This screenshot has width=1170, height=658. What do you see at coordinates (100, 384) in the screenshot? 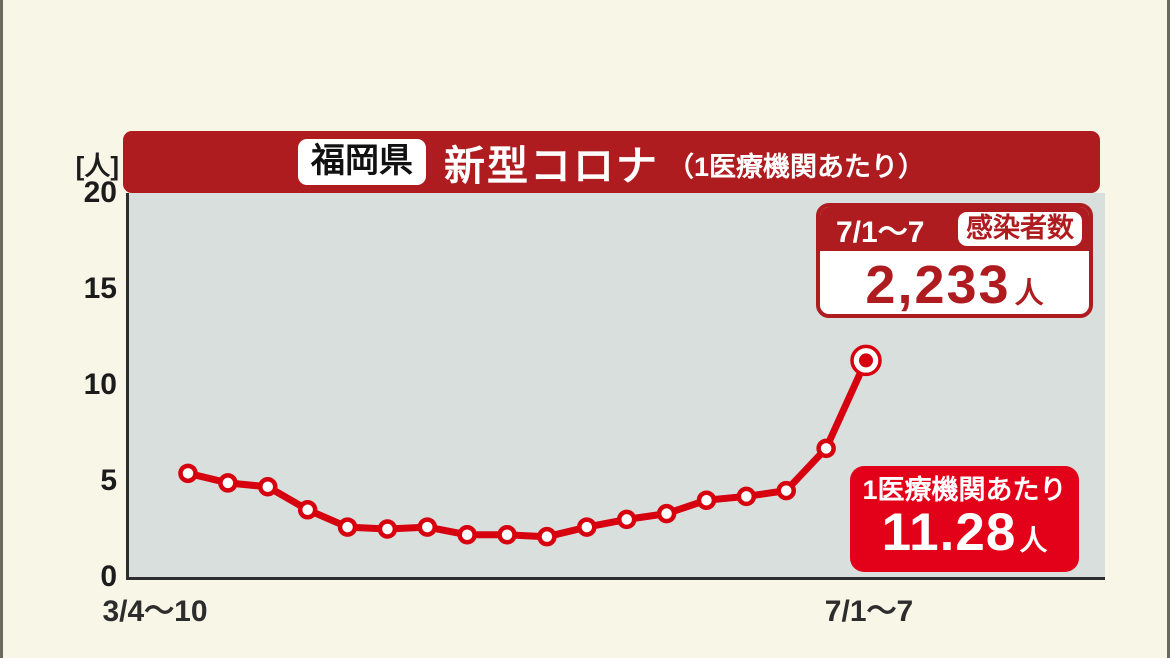
I see `y-tick-10: 10` at bounding box center [100, 384].